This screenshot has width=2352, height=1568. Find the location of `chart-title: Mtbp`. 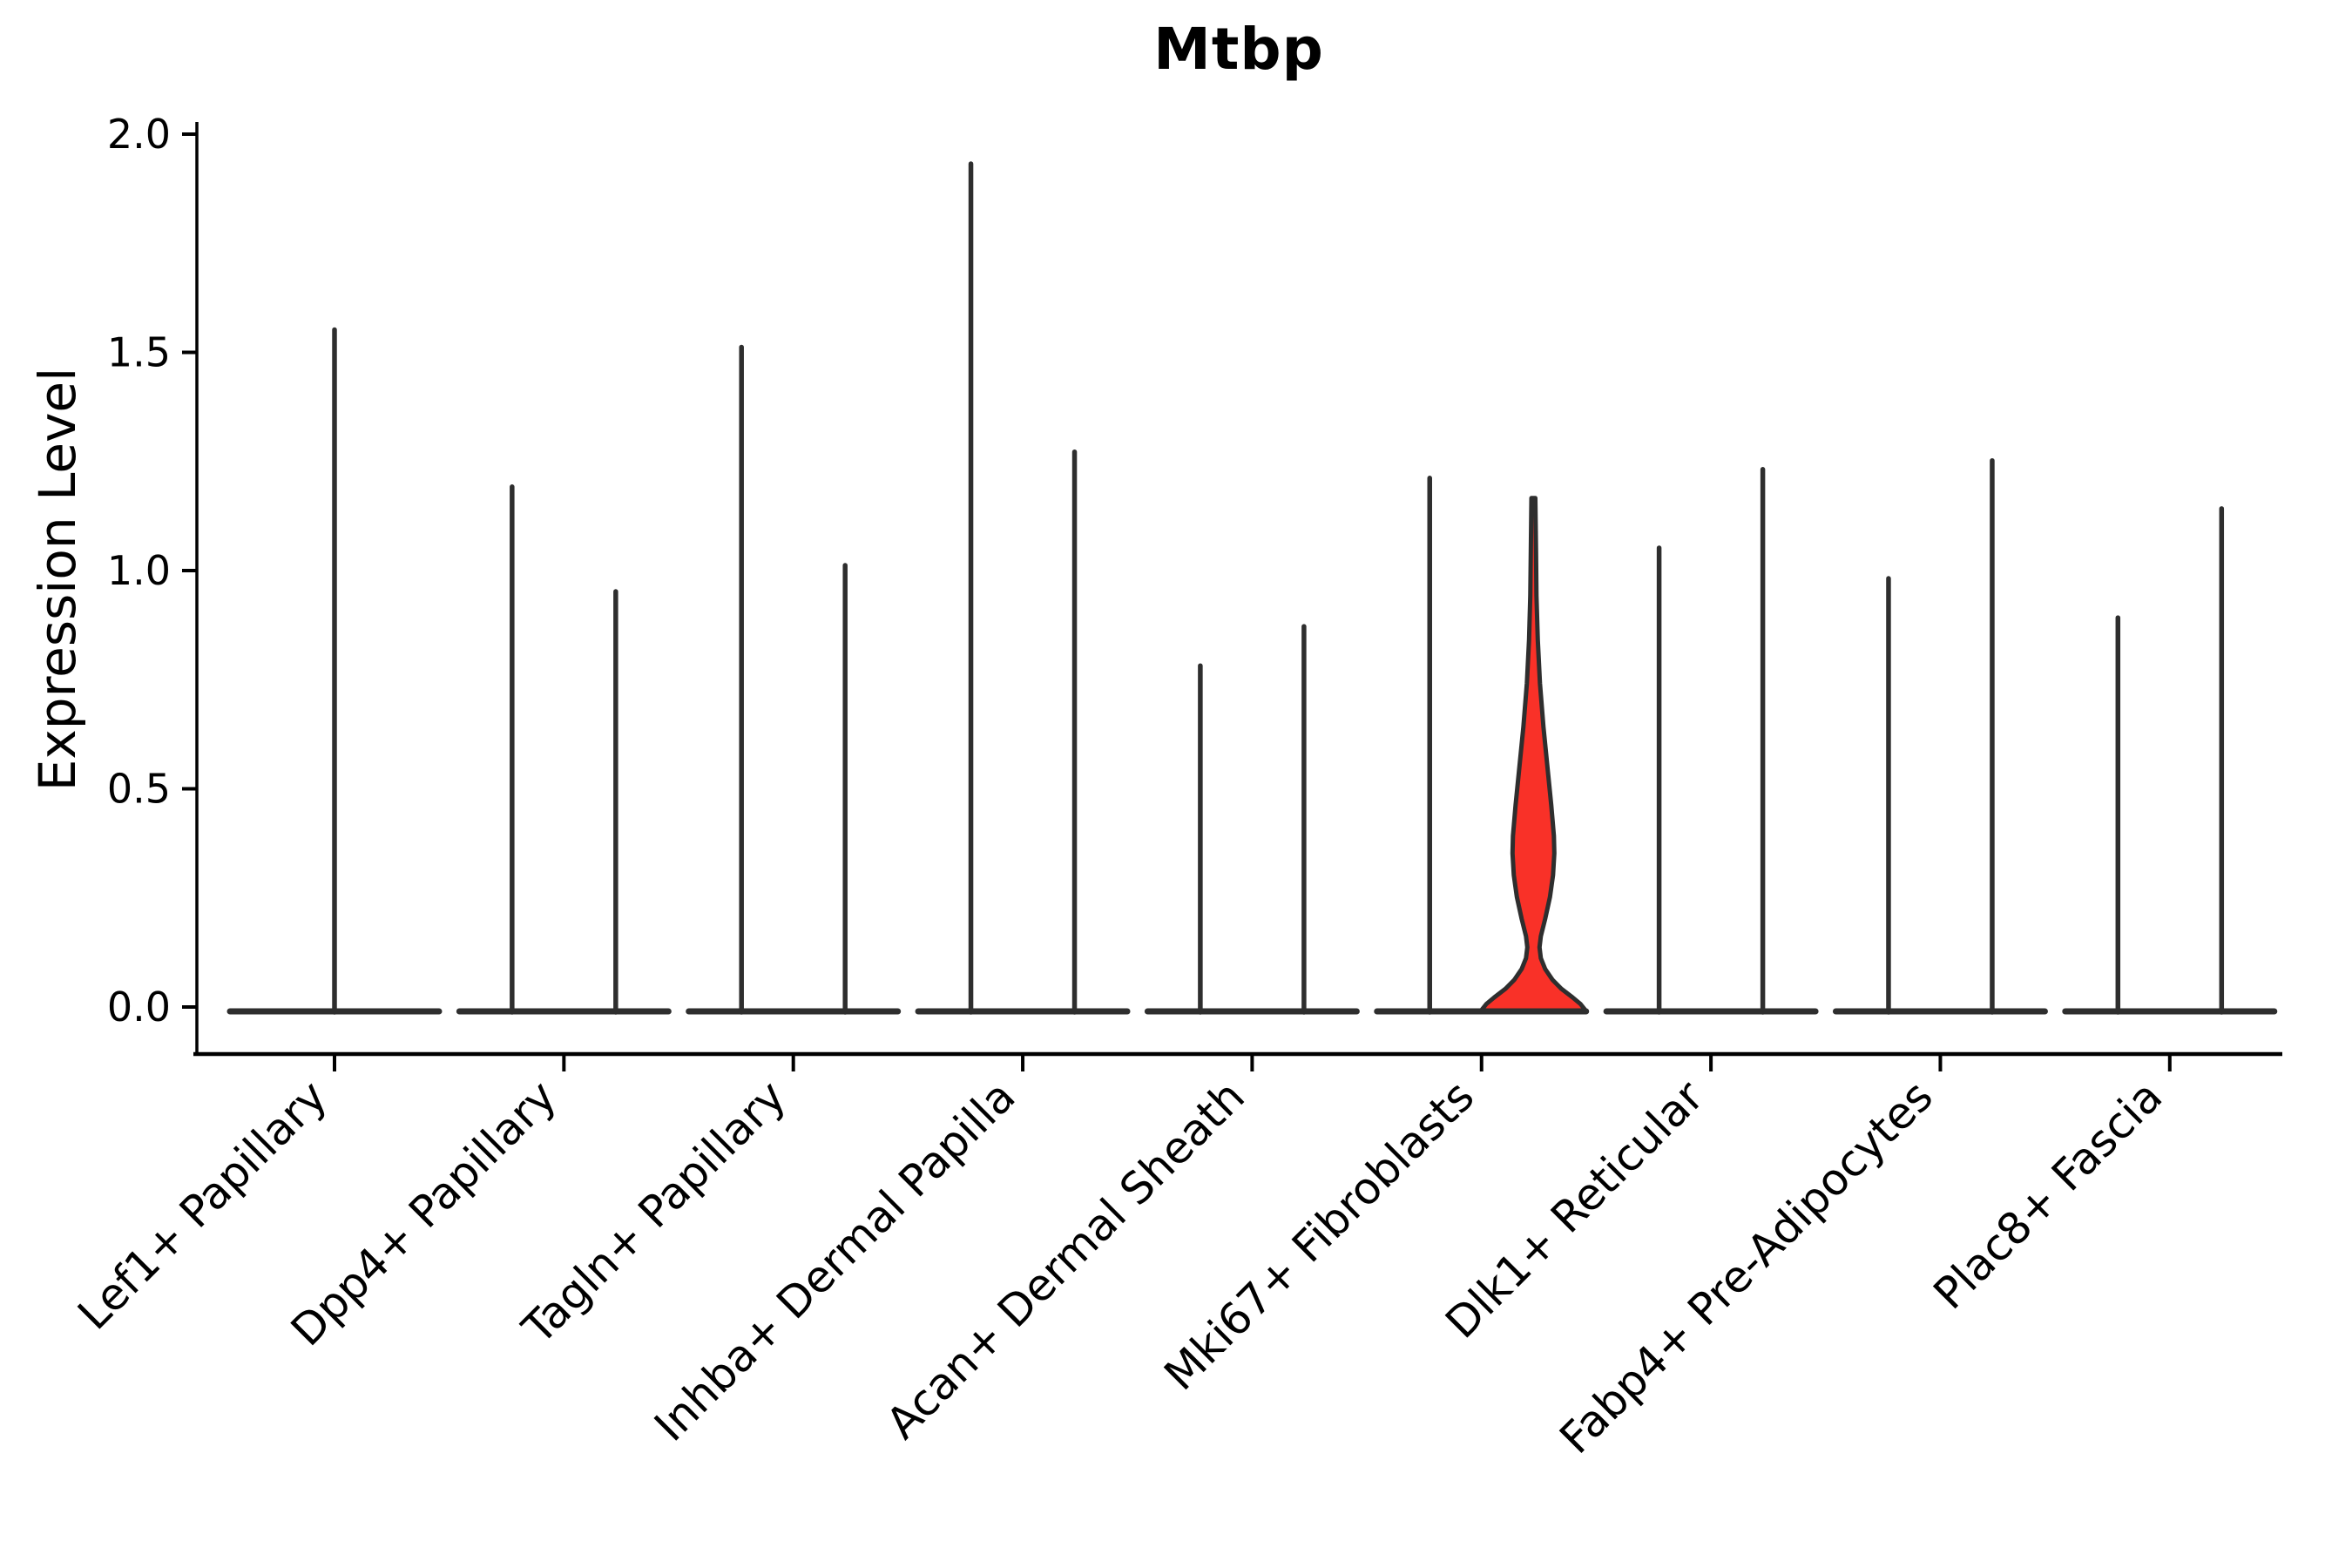

chart-title: Mtbp is located at coordinates (1238, 49).